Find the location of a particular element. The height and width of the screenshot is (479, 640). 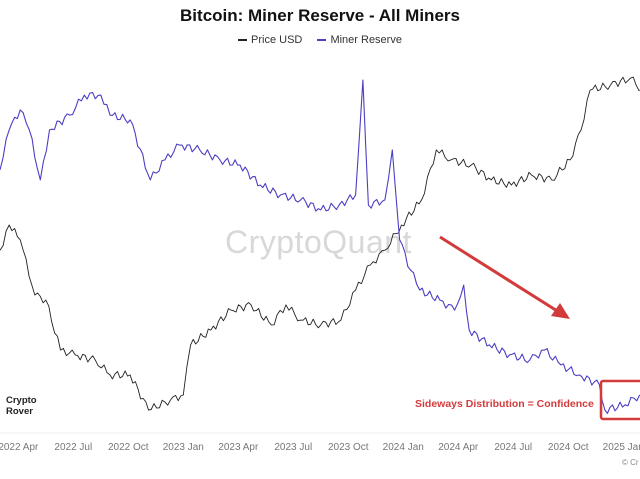

x-tick-label: 2025 Jan is located at coordinates (621, 447).